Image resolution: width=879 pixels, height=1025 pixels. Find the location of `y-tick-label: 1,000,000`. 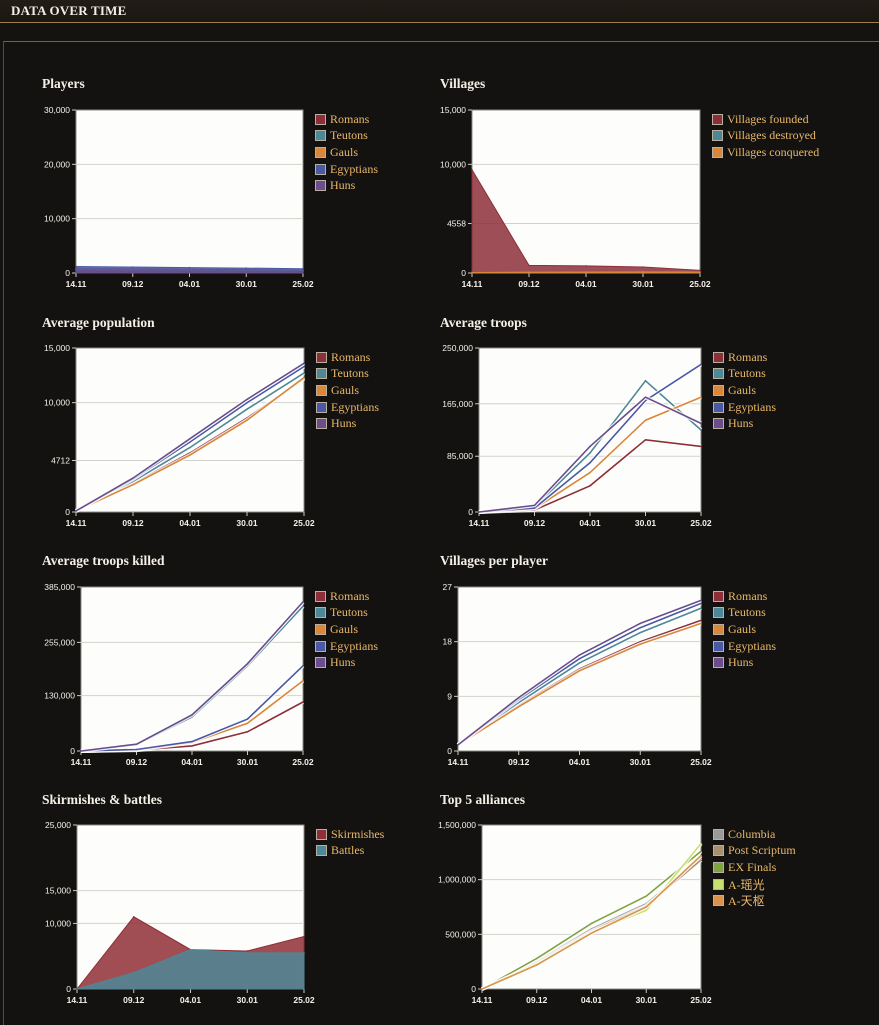

y-tick-label: 1,000,000 is located at coordinates (457, 880).